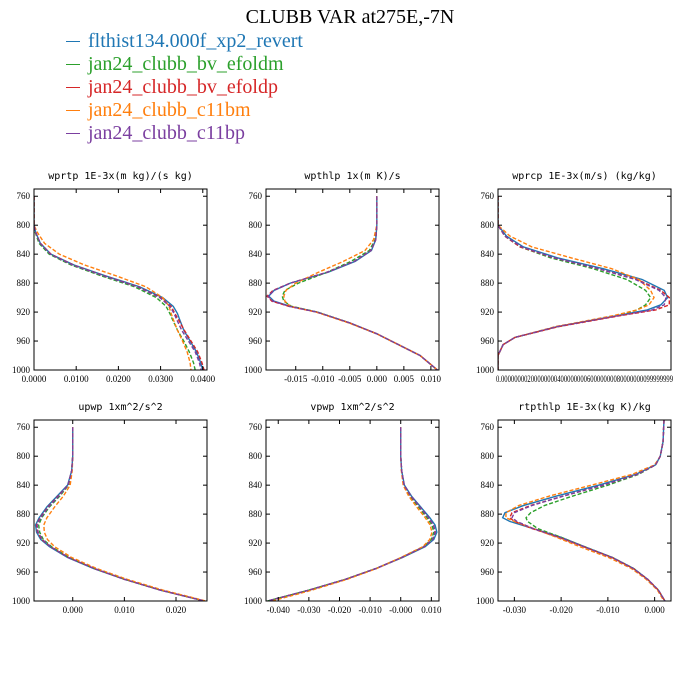  I want to click on legend-item: jan24_clubb_bv_efoldp, so click(184, 87).